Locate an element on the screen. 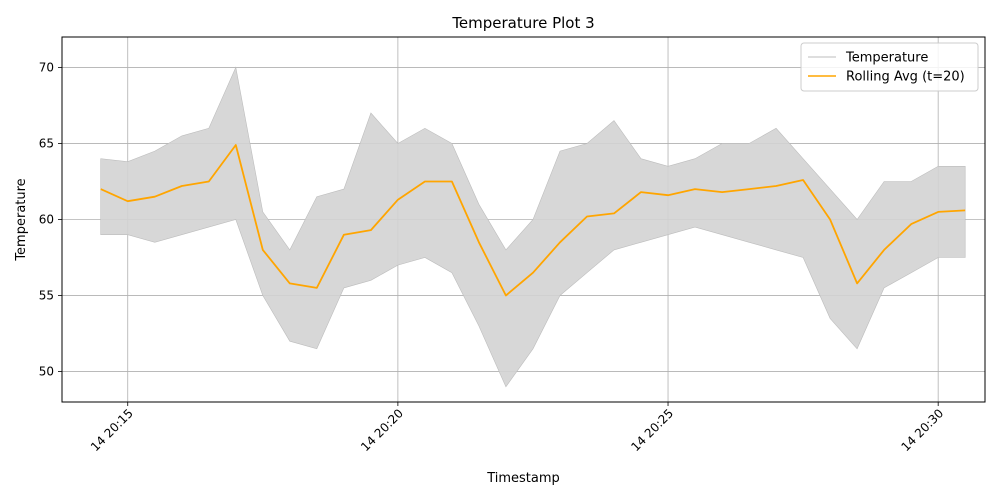 Image resolution: width=1000 pixels, height=500 pixels. legend-label-temperature: Temperature is located at coordinates (886, 58).